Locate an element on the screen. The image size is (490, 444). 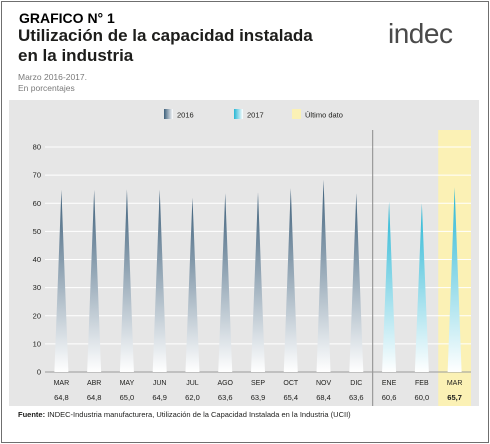
data-label: 68,4 is located at coordinates (323, 397).